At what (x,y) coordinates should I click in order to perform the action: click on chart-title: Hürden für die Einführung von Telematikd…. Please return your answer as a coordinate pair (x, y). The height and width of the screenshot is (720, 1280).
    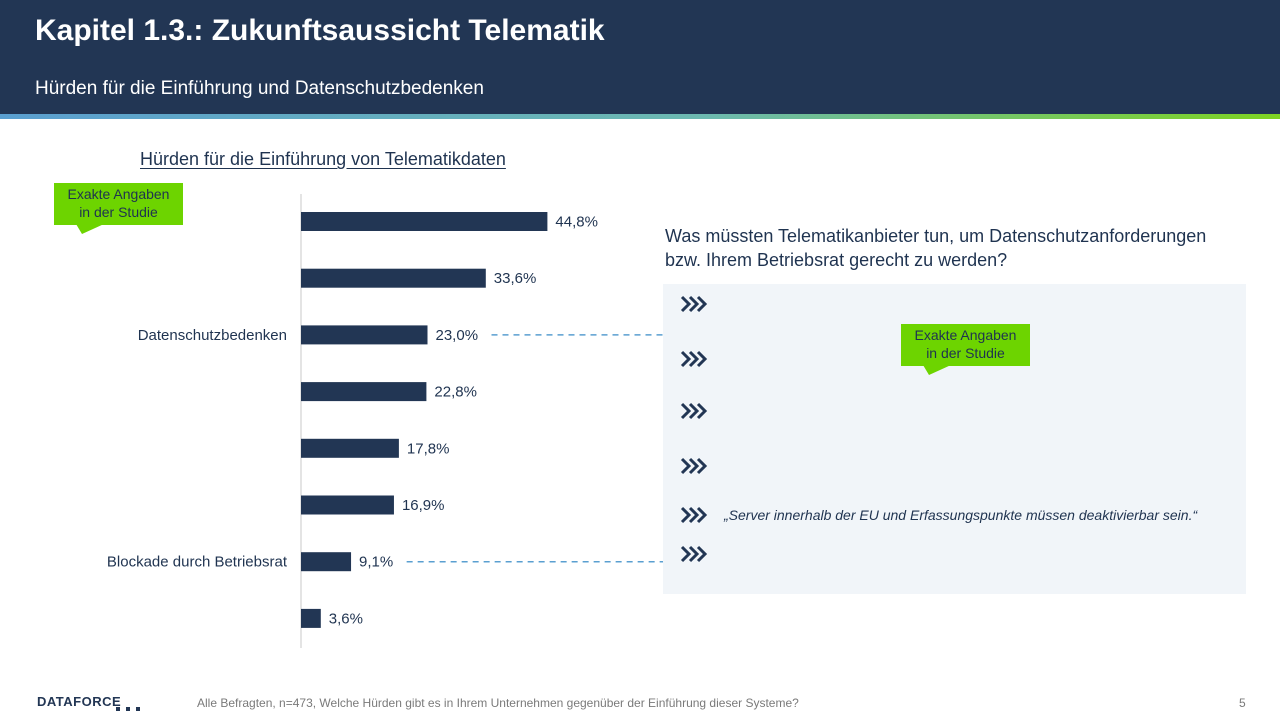
    Looking at the image, I should click on (323, 159).